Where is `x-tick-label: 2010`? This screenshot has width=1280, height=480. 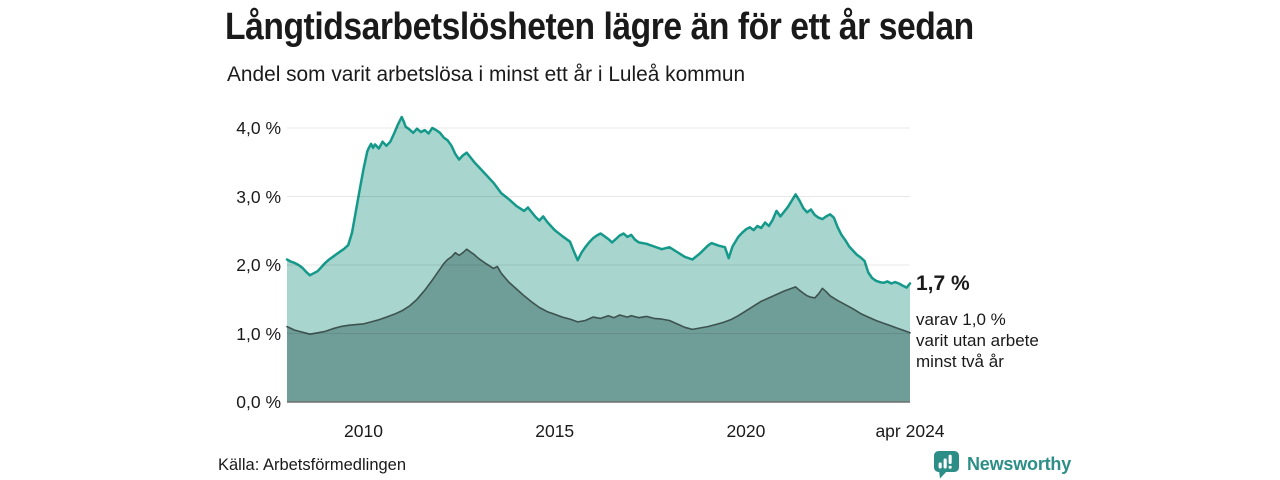 x-tick-label: 2010 is located at coordinates (363, 431).